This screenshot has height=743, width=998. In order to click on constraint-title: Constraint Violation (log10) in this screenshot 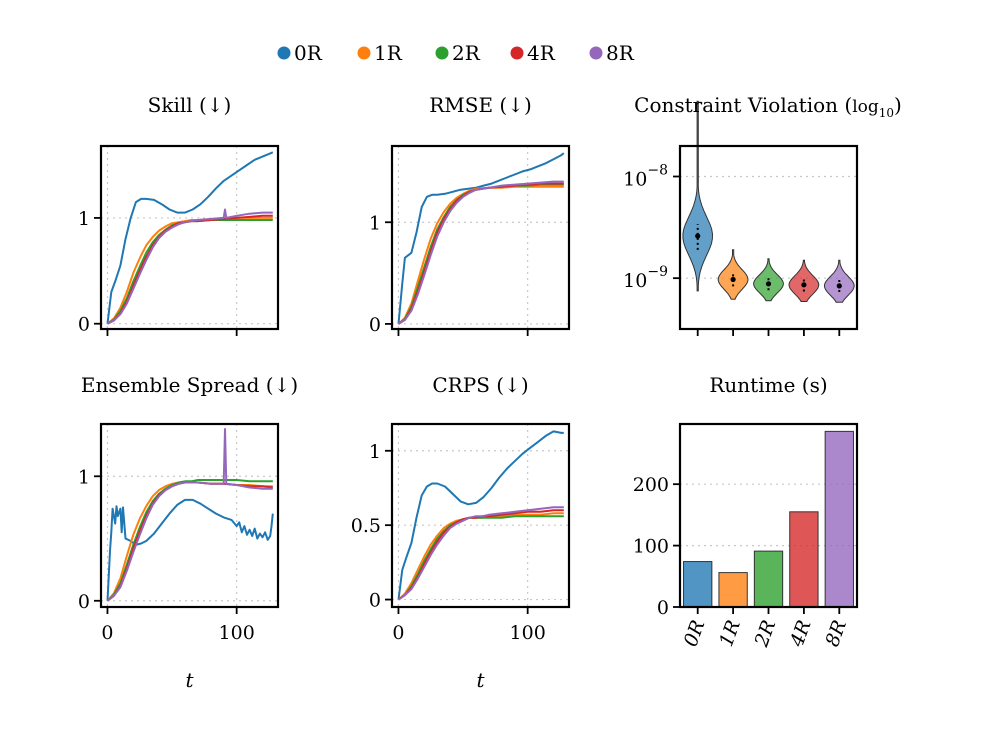, I will do `click(768, 106)`.